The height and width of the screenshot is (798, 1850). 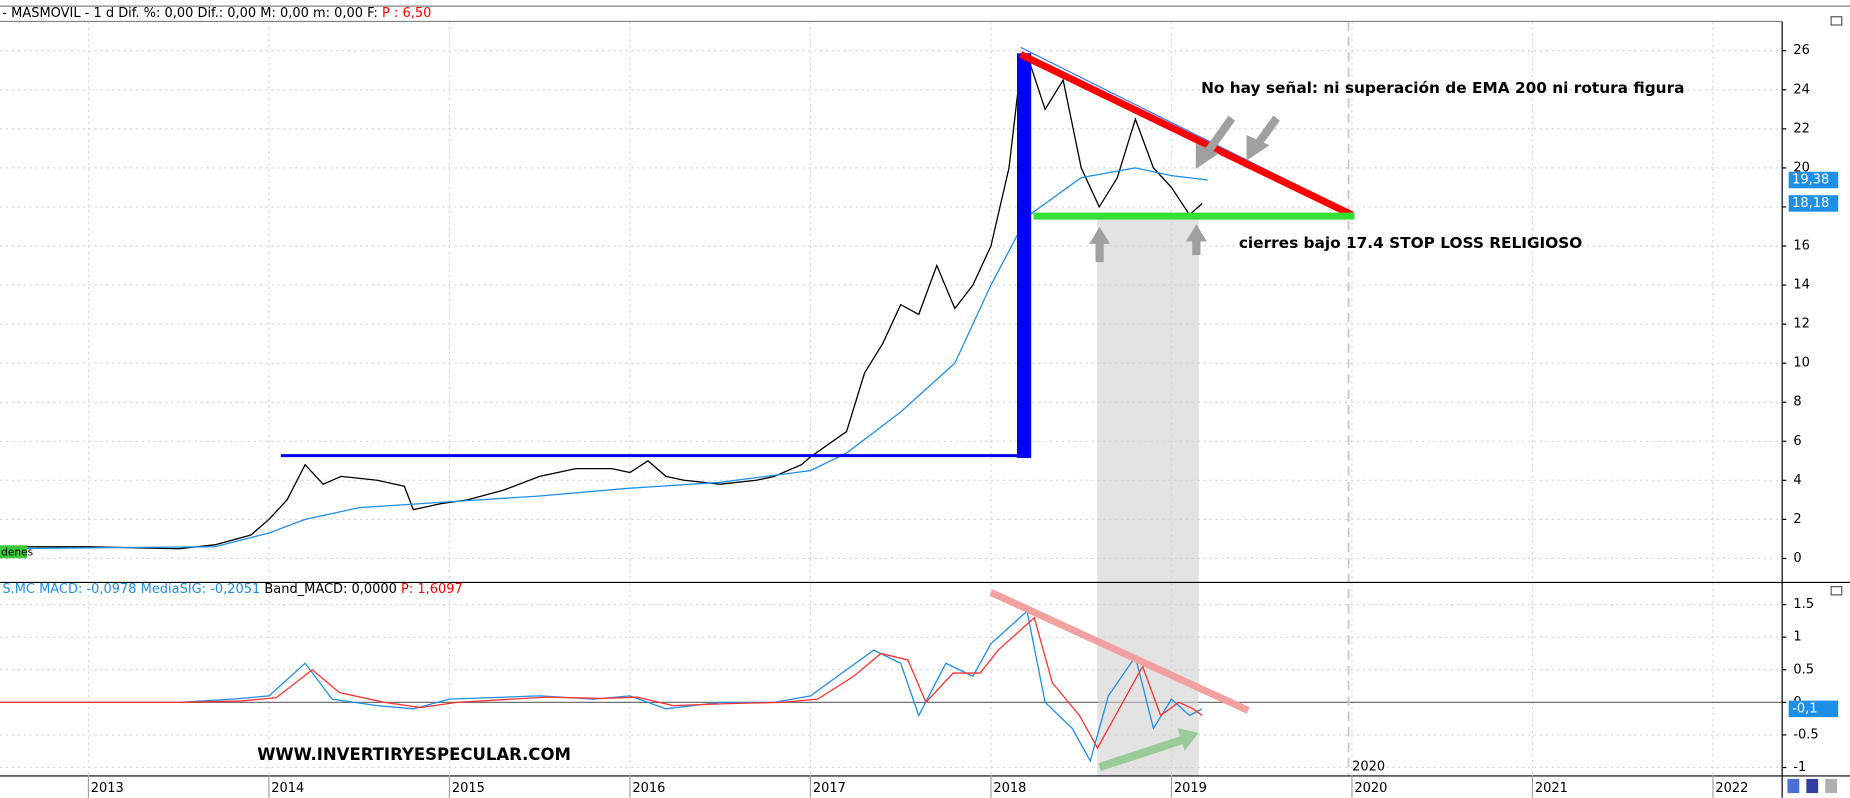 What do you see at coordinates (1551, 788) in the screenshot?
I see `x-tick-label: 2021` at bounding box center [1551, 788].